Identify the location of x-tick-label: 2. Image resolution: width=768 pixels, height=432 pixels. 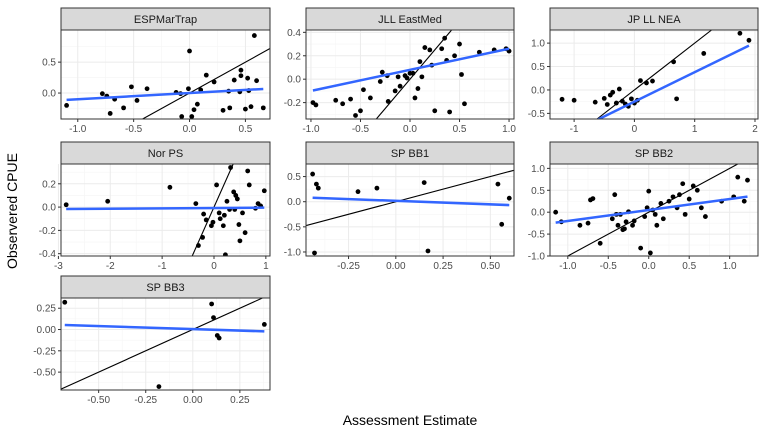
(755, 129).